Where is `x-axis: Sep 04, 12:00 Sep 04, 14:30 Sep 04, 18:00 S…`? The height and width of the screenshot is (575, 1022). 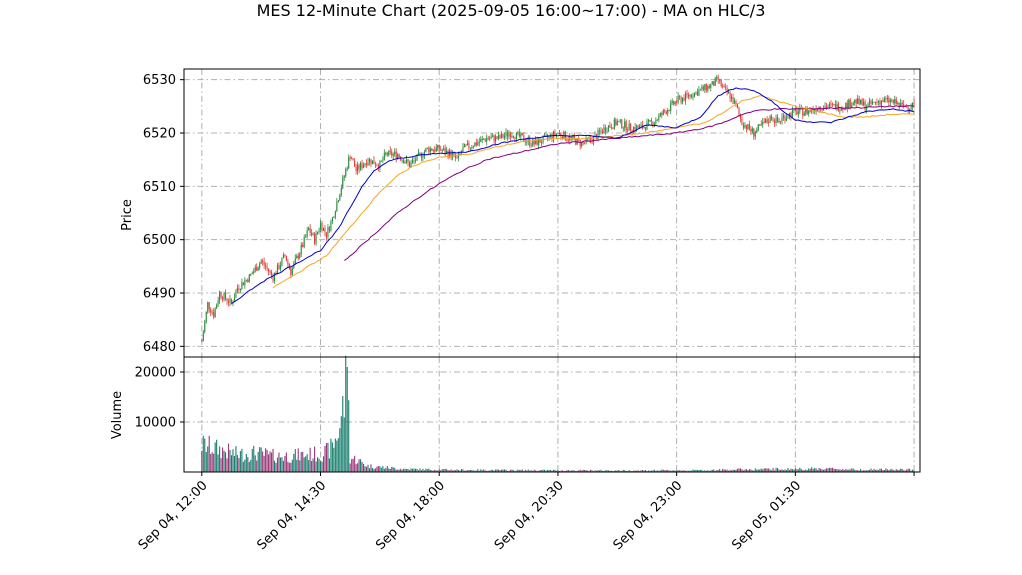
x-axis: Sep 04, 12:00 Sep 04, 14:30 Sep 04, 18:00 S… is located at coordinates (525, 512).